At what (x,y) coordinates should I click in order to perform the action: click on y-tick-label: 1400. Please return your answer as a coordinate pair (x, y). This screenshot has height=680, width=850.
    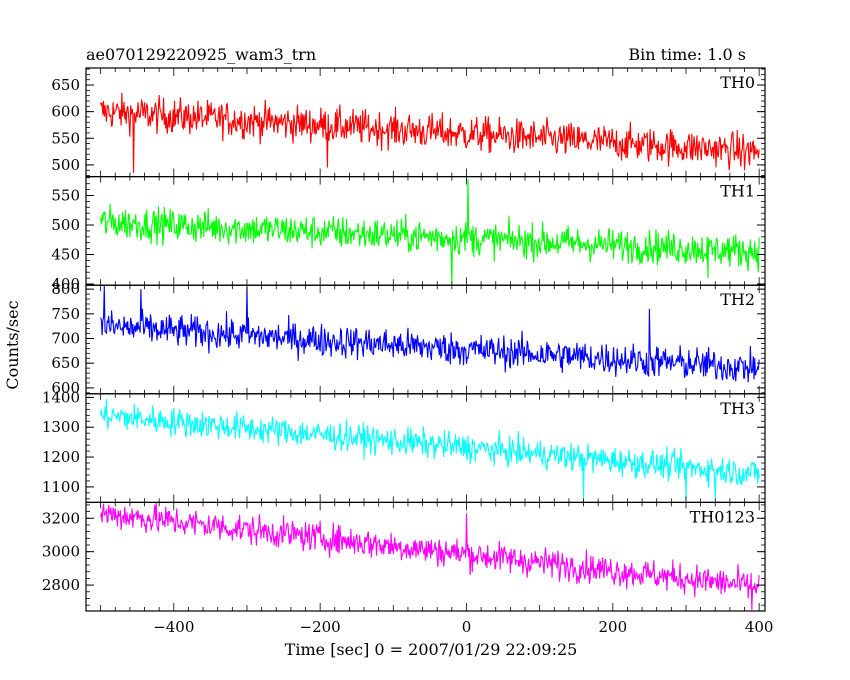
    Looking at the image, I should click on (61, 397).